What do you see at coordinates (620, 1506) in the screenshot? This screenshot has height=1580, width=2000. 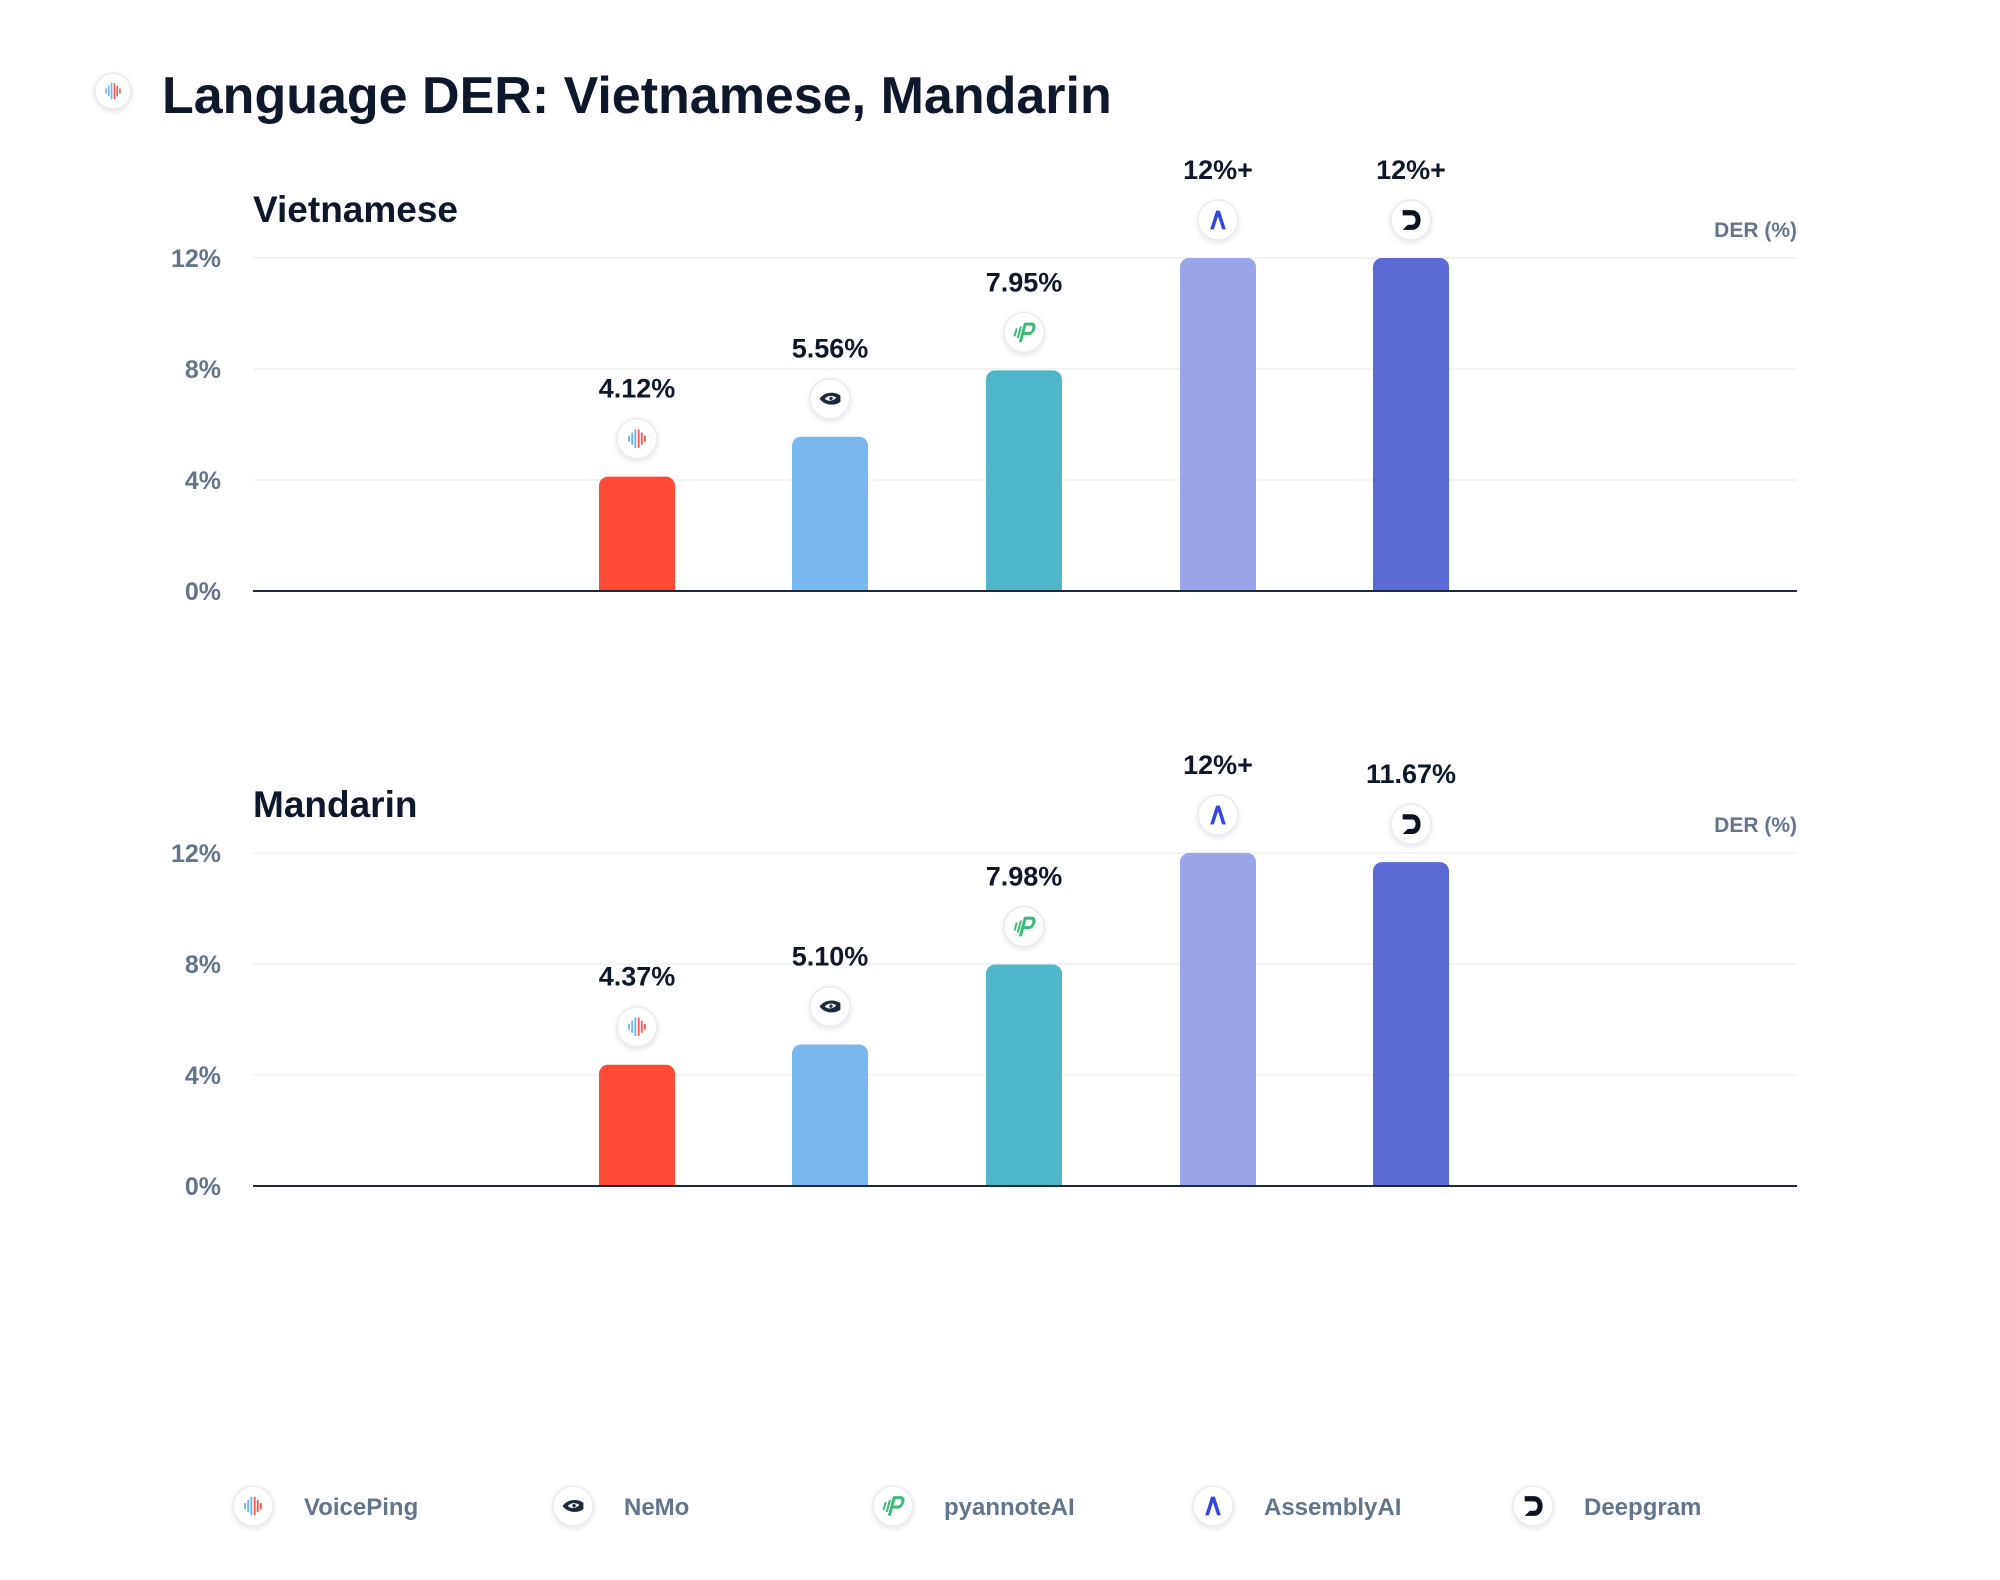 I see `legend-item-nemo: NeMo` at bounding box center [620, 1506].